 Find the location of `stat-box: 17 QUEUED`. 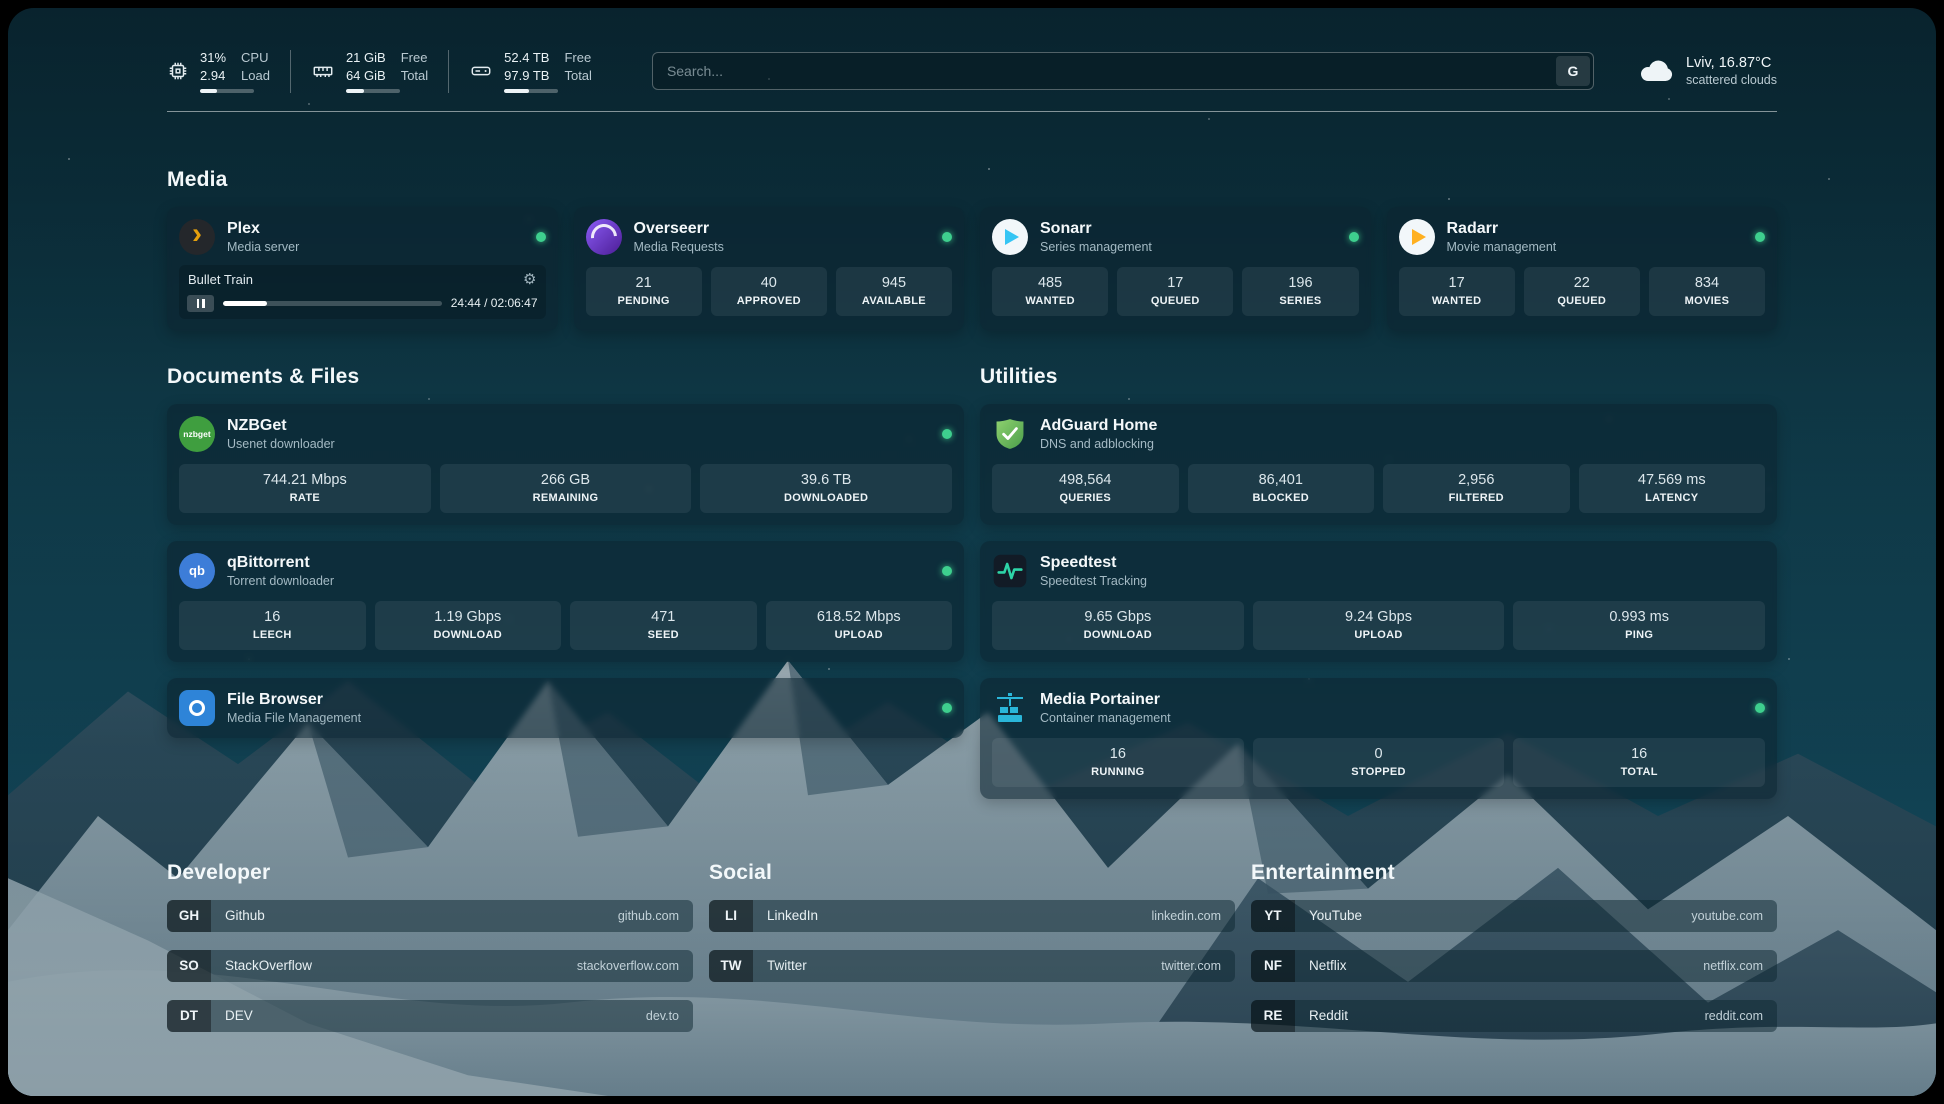

stat-box: 17 QUEUED is located at coordinates (1175, 291).